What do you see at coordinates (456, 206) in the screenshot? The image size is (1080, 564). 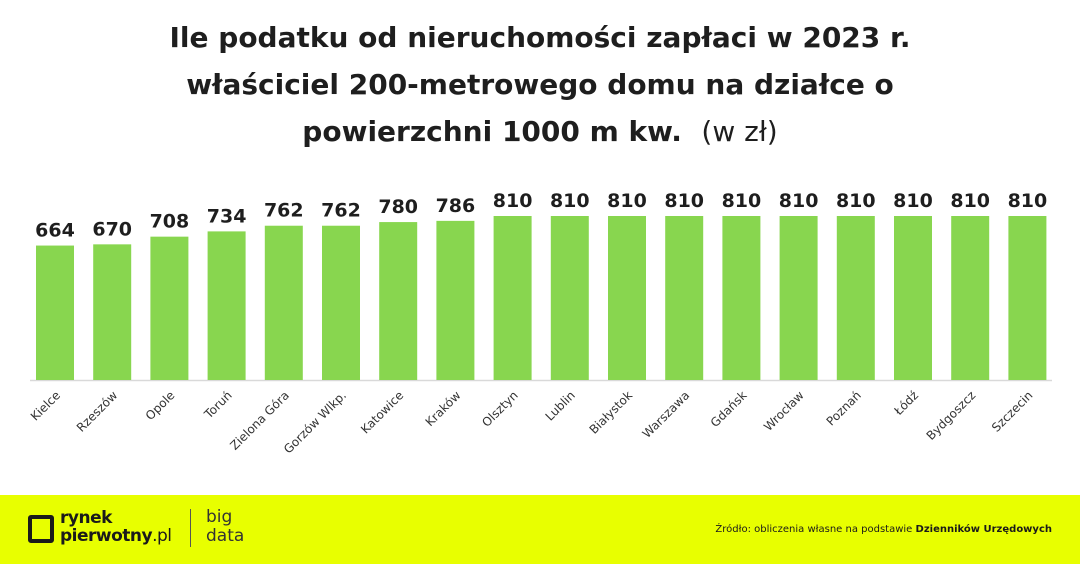 I see `data-label: 786` at bounding box center [456, 206].